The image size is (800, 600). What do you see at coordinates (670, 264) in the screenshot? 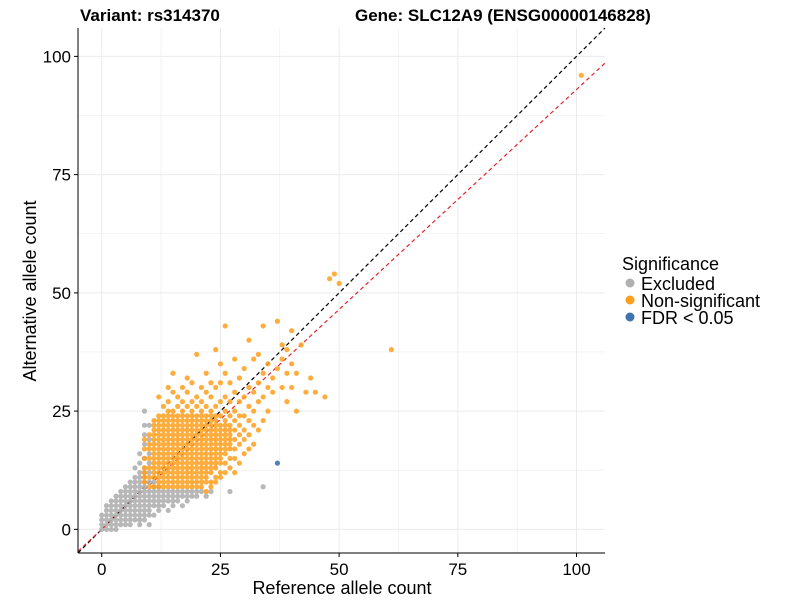
I see `legend-title: Significance` at bounding box center [670, 264].